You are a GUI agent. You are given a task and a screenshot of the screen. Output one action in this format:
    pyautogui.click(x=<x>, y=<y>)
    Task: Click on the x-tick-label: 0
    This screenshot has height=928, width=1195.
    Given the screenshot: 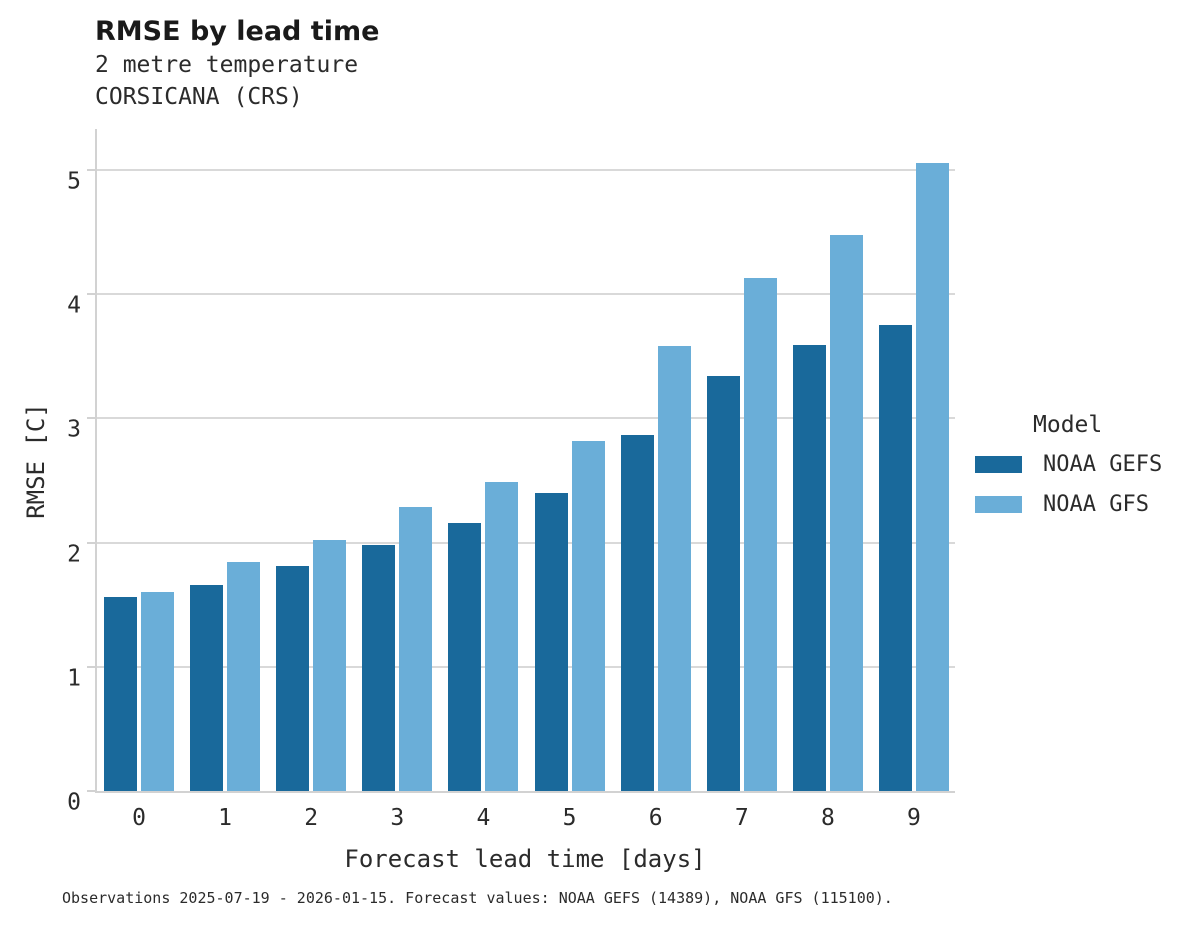 What is the action you would take?
    pyautogui.click(x=139, y=818)
    